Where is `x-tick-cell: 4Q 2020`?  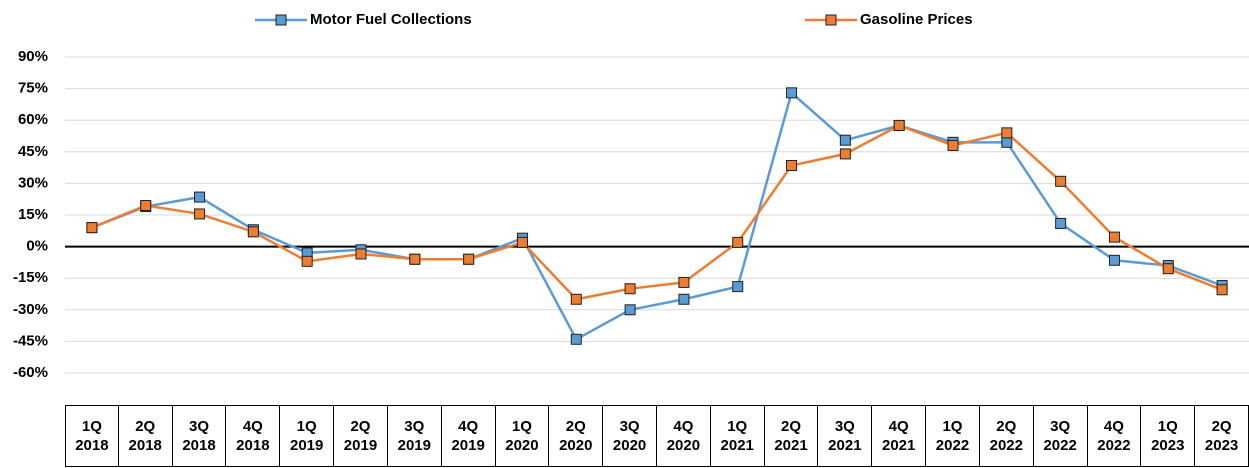 x-tick-cell: 4Q 2020 is located at coordinates (684, 436).